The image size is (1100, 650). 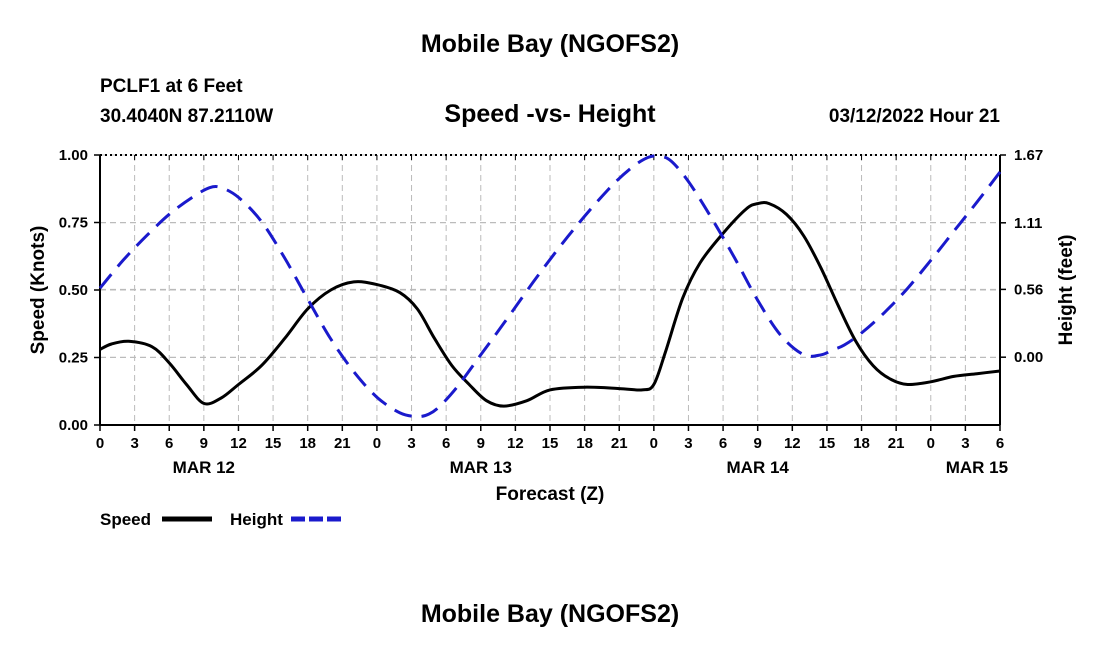 I want to click on date-label: MAR 13, so click(x=481, y=467).